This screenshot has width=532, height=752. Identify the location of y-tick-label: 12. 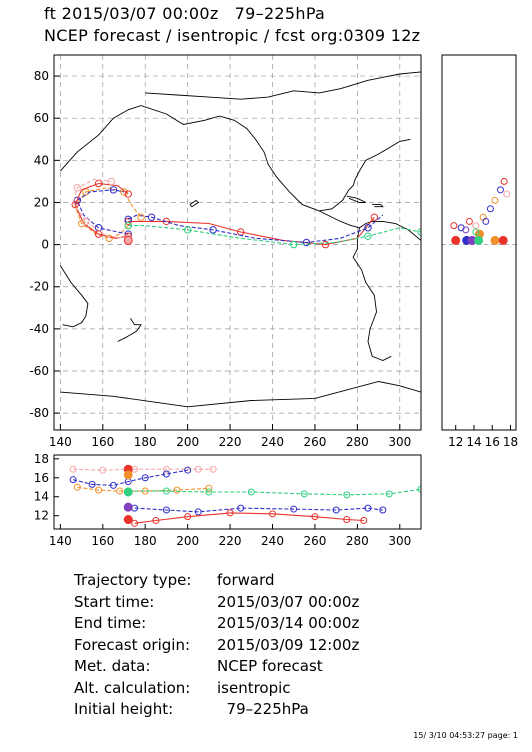
(41, 516).